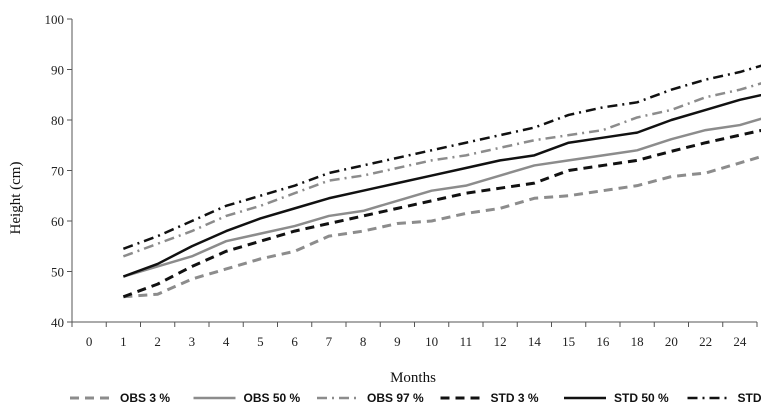 The height and width of the screenshot is (409, 761). I want to click on x-tick-label: 18, so click(637, 341).